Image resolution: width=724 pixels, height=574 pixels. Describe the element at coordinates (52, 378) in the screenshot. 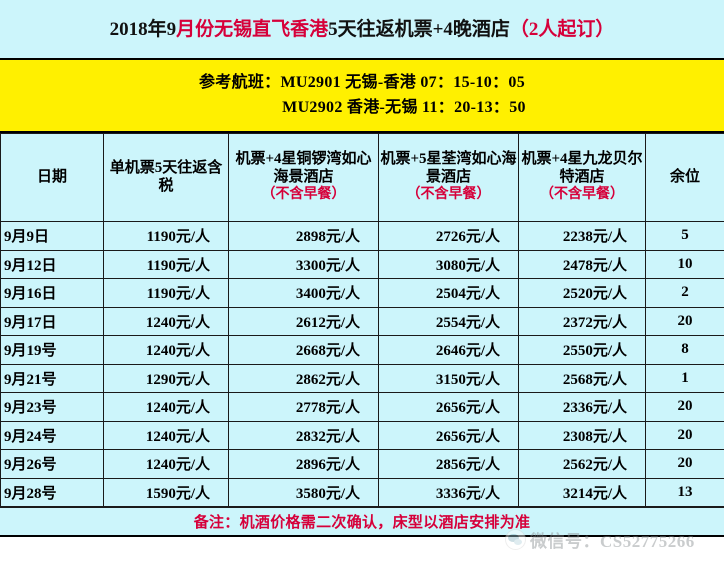

I see `cell-date: 9月21号` at that location.